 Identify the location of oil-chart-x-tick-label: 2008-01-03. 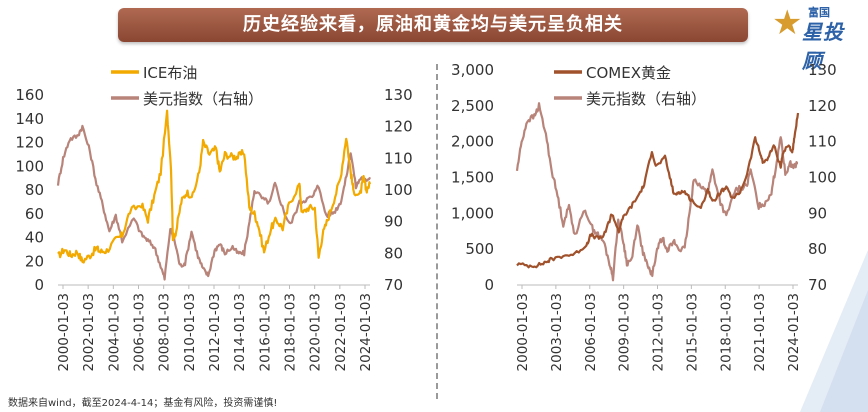
(165, 332).